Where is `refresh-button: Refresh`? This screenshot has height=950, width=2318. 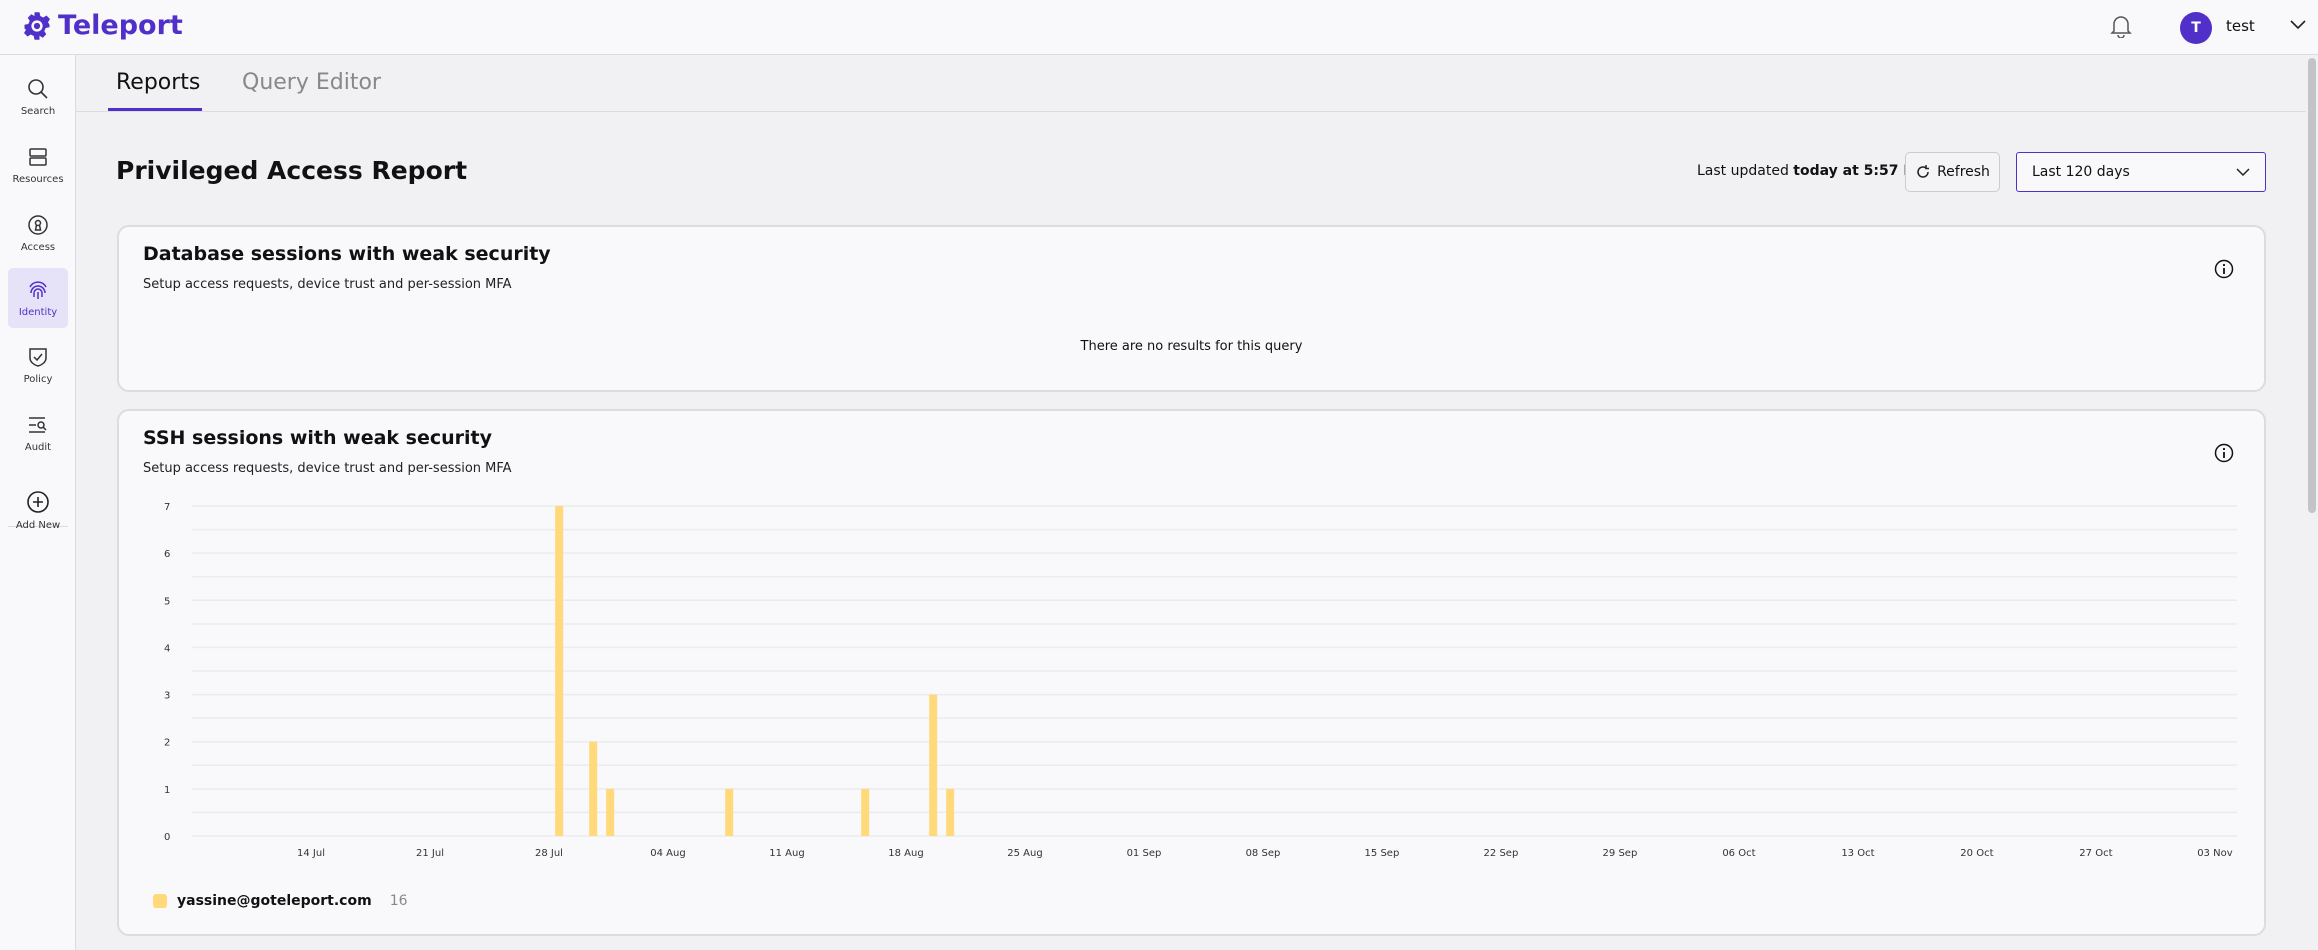 refresh-button: Refresh is located at coordinates (1952, 172).